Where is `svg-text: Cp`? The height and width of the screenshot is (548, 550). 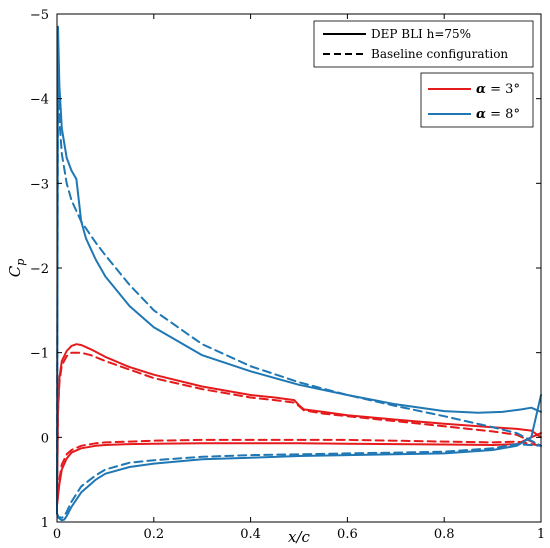 svg-text: Cp is located at coordinates (16, 268).